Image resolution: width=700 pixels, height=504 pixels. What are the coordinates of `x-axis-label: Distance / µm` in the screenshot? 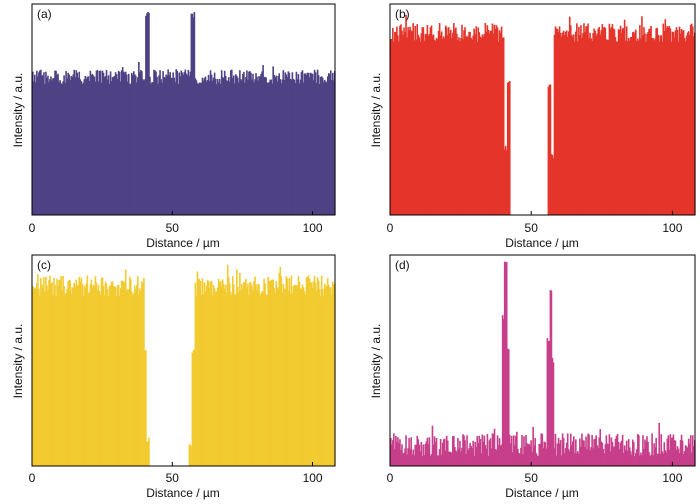 It's located at (183, 493).